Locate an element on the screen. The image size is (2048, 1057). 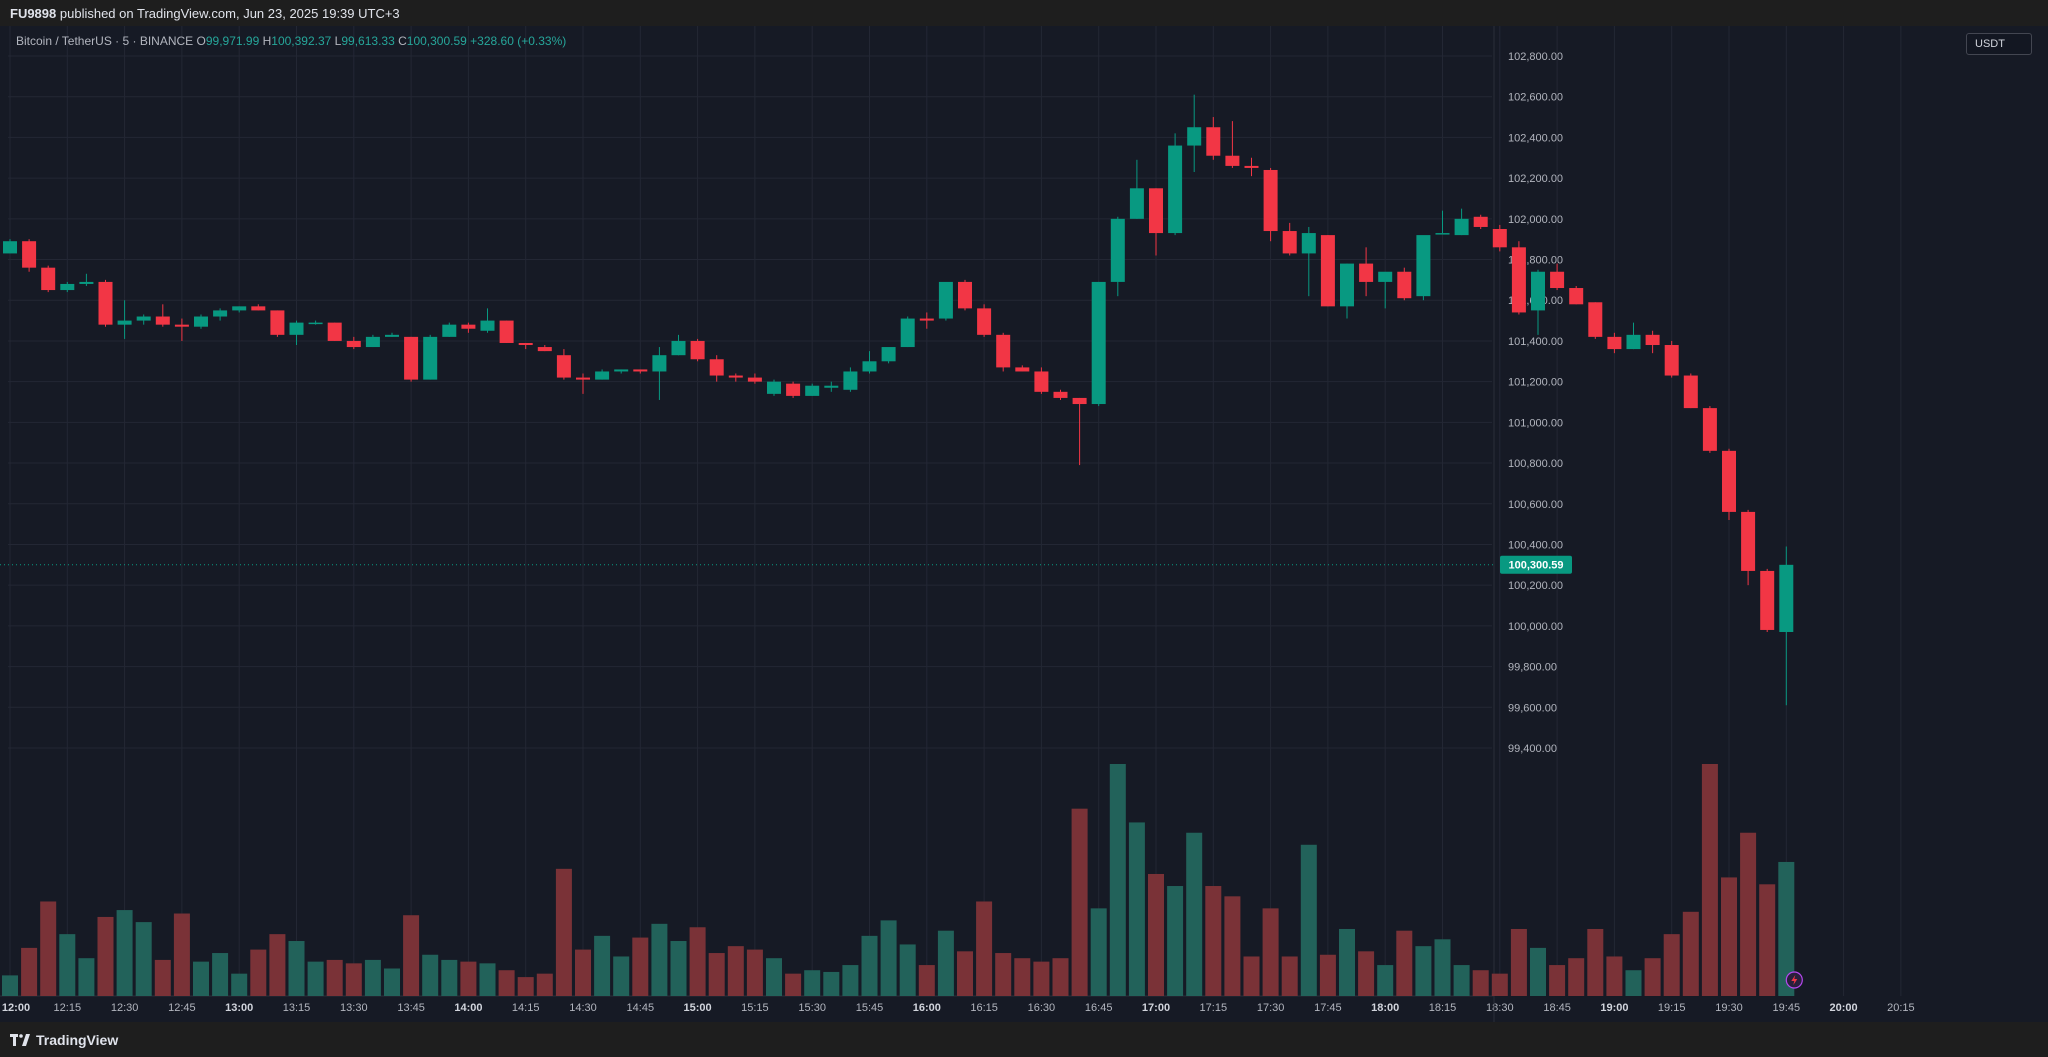
currency-selector: USDT is located at coordinates (1999, 44).